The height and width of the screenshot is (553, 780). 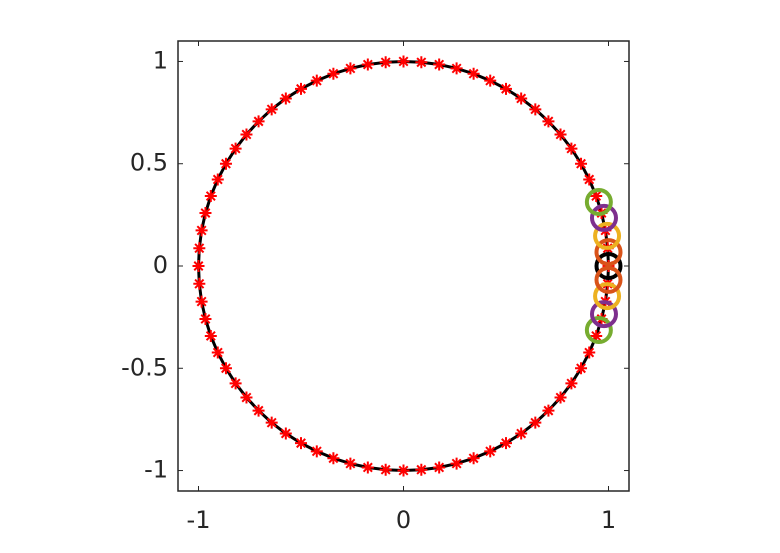 What do you see at coordinates (199, 520) in the screenshot?
I see `x-tick-label: -1` at bounding box center [199, 520].